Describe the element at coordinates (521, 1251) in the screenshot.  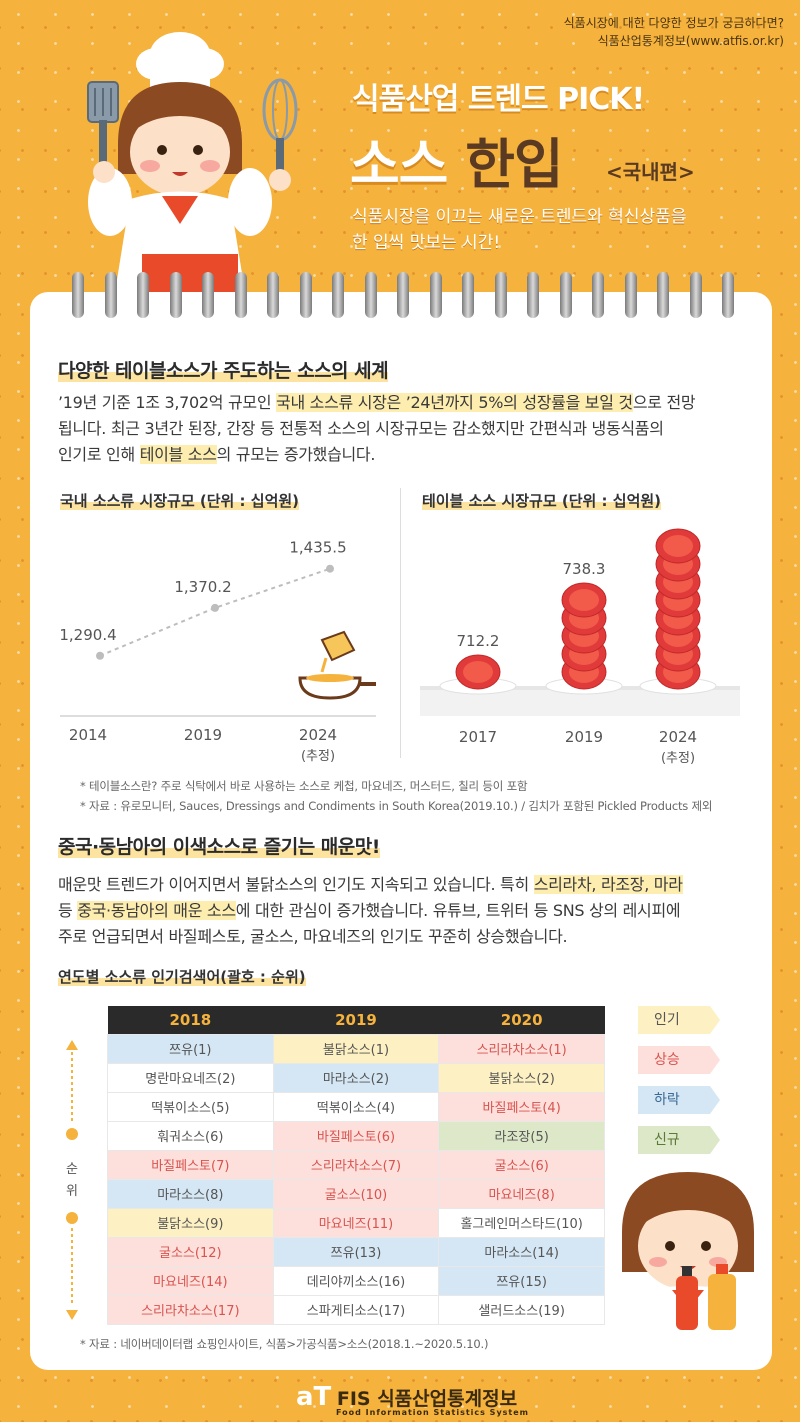
I see `table-cell: 마라소스(14)` at that location.